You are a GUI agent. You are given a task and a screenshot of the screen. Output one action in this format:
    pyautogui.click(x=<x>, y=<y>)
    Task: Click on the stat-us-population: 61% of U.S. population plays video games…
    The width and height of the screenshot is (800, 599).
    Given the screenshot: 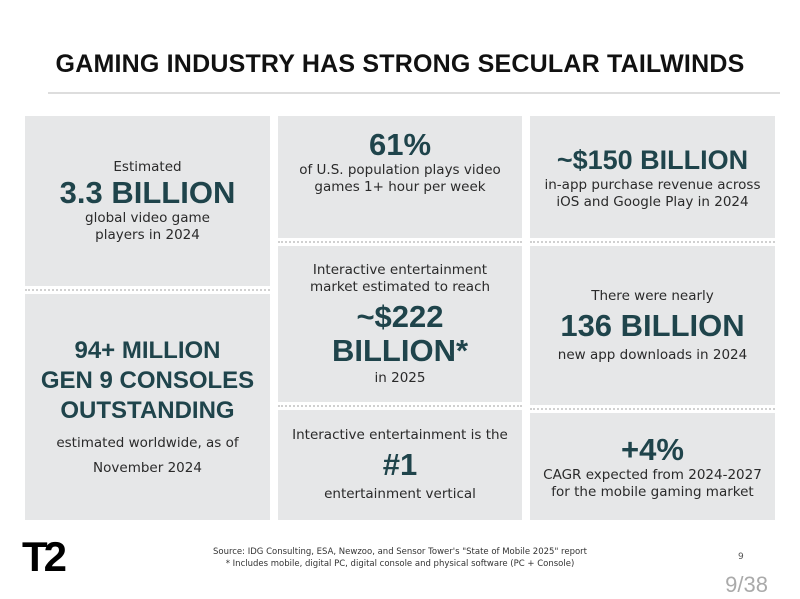 What is the action you would take?
    pyautogui.click(x=400, y=177)
    